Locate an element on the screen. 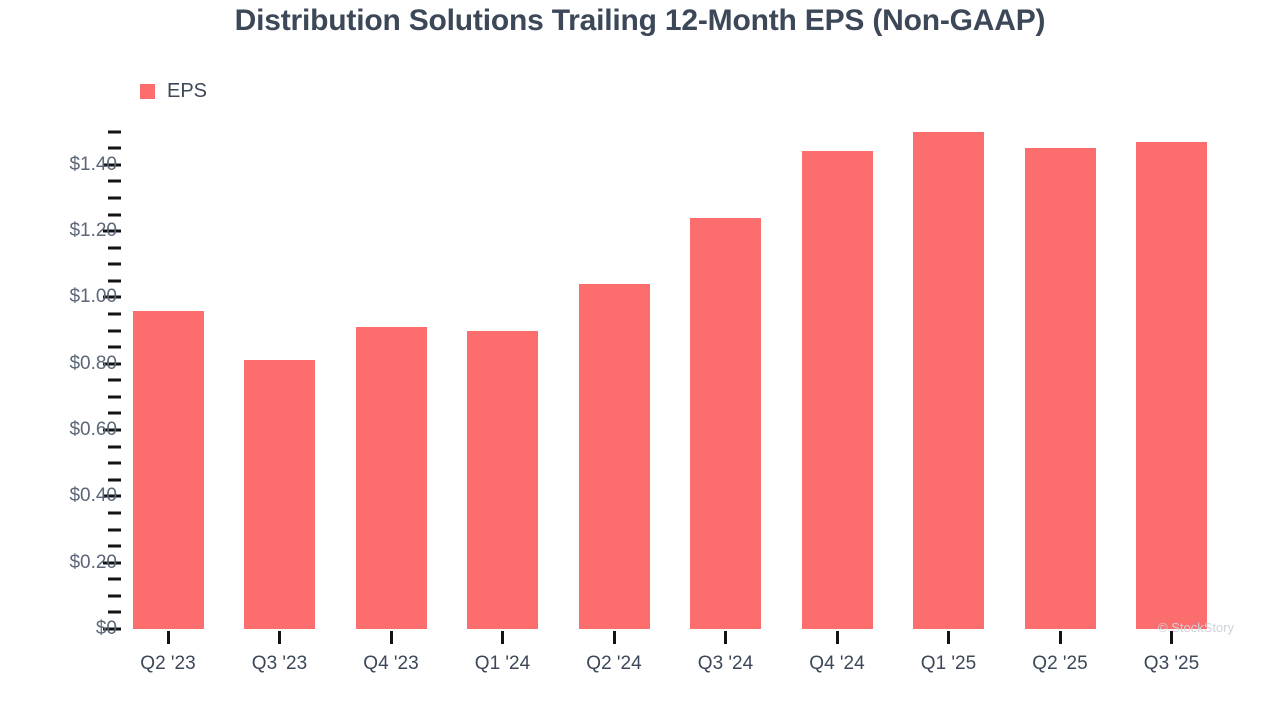 The width and height of the screenshot is (1280, 720). legend-swatch-eps is located at coordinates (147, 91).